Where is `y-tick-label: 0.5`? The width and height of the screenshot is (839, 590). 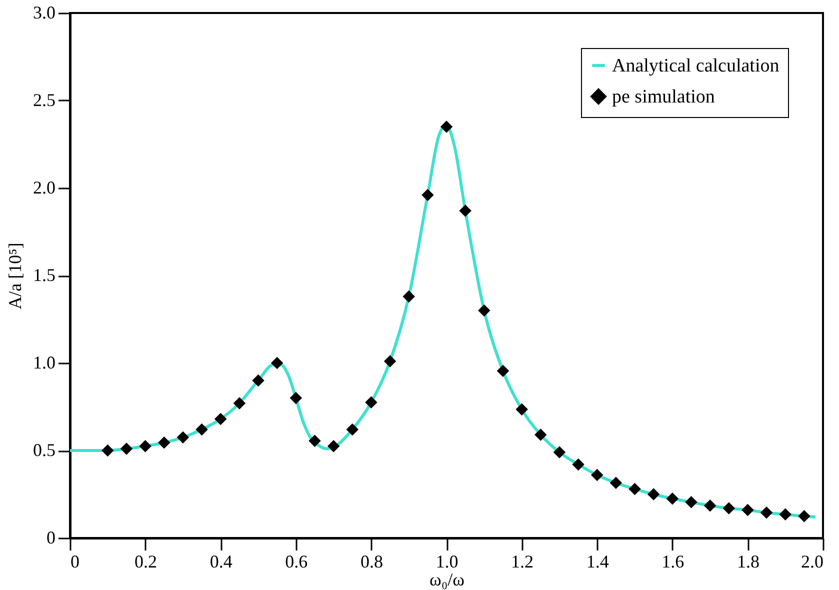
y-tick-label: 0.5 is located at coordinates (44, 450).